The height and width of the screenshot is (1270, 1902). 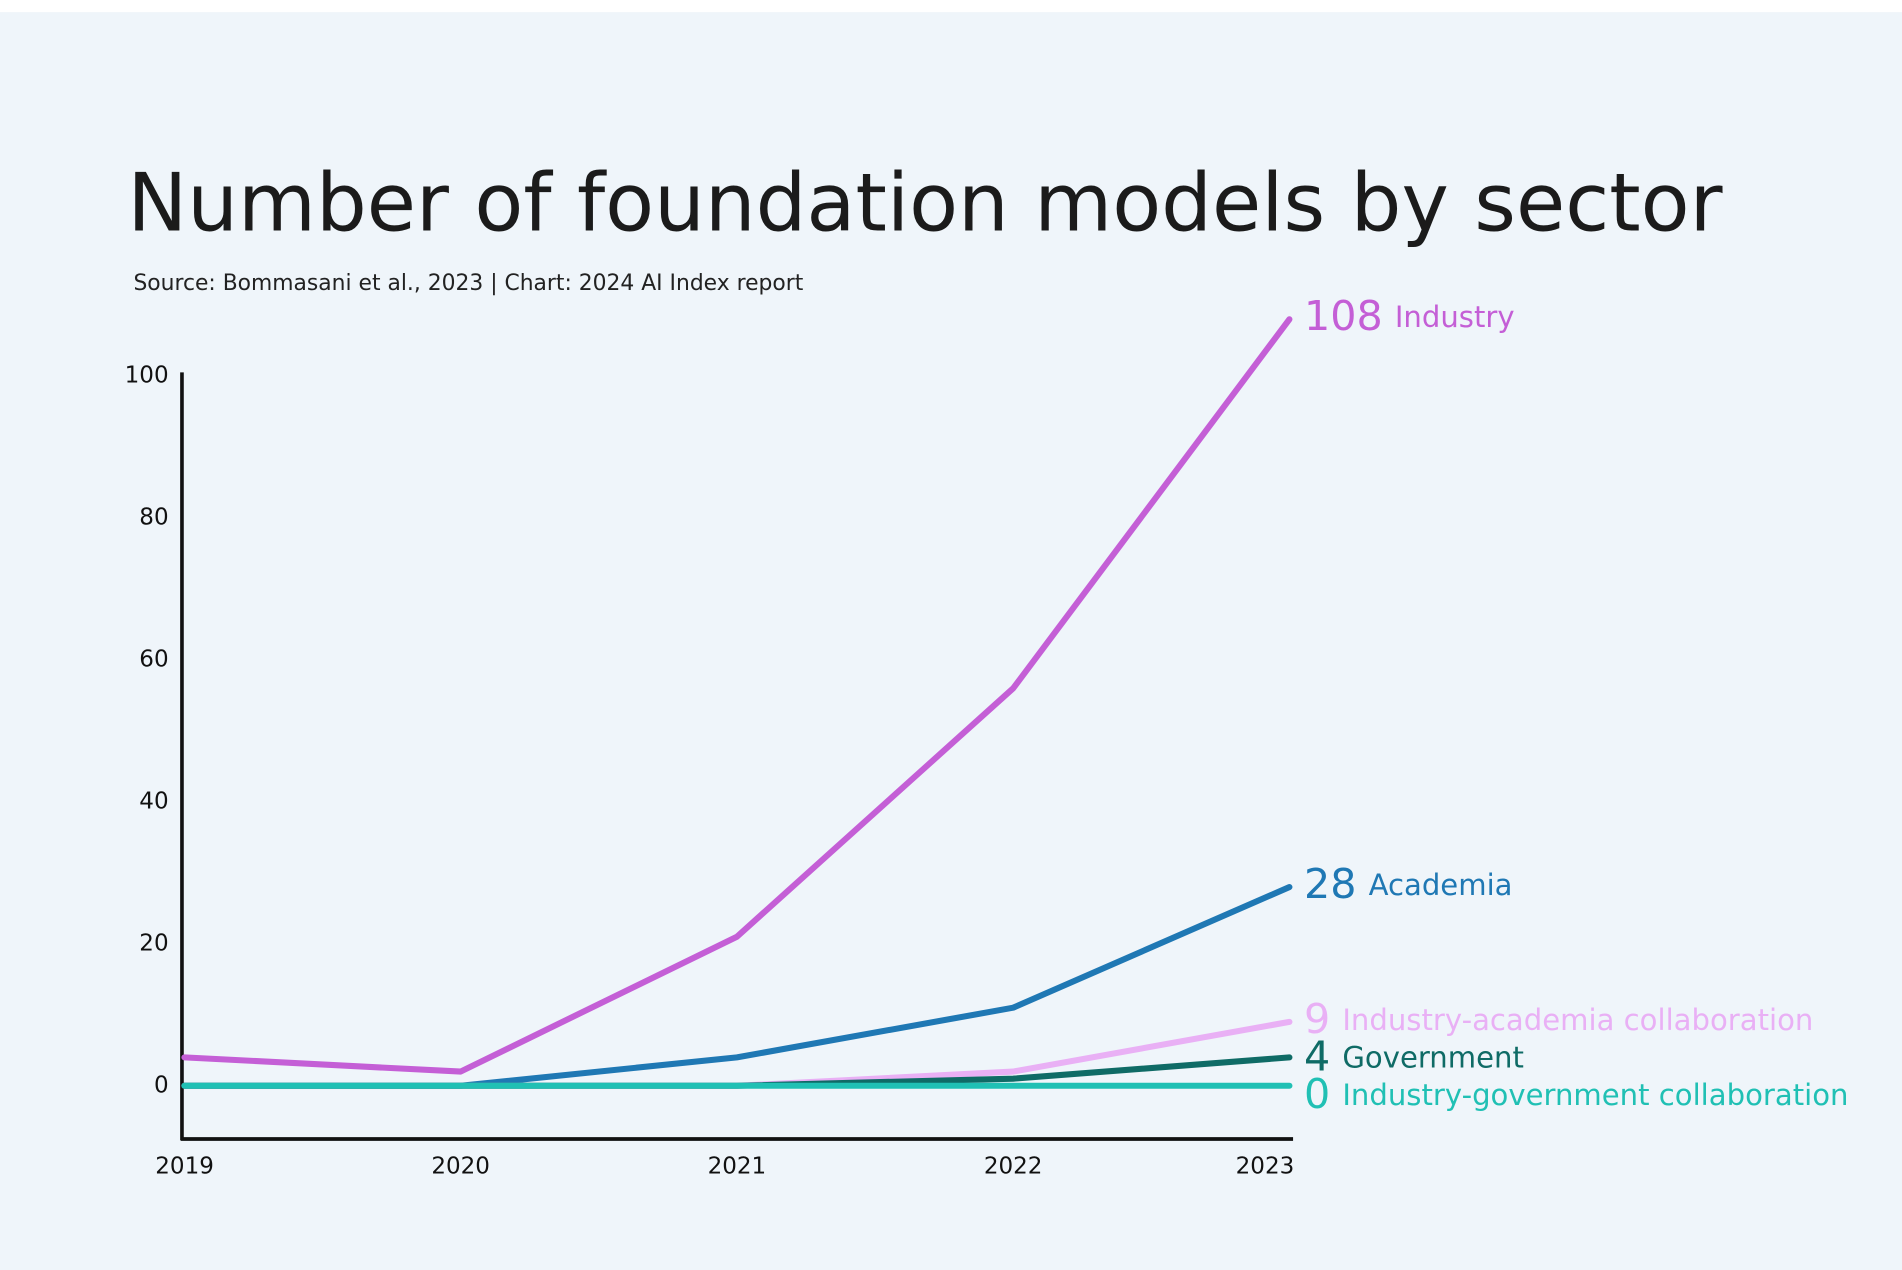 I want to click on legend-label: Academia, so click(x=1441, y=885).